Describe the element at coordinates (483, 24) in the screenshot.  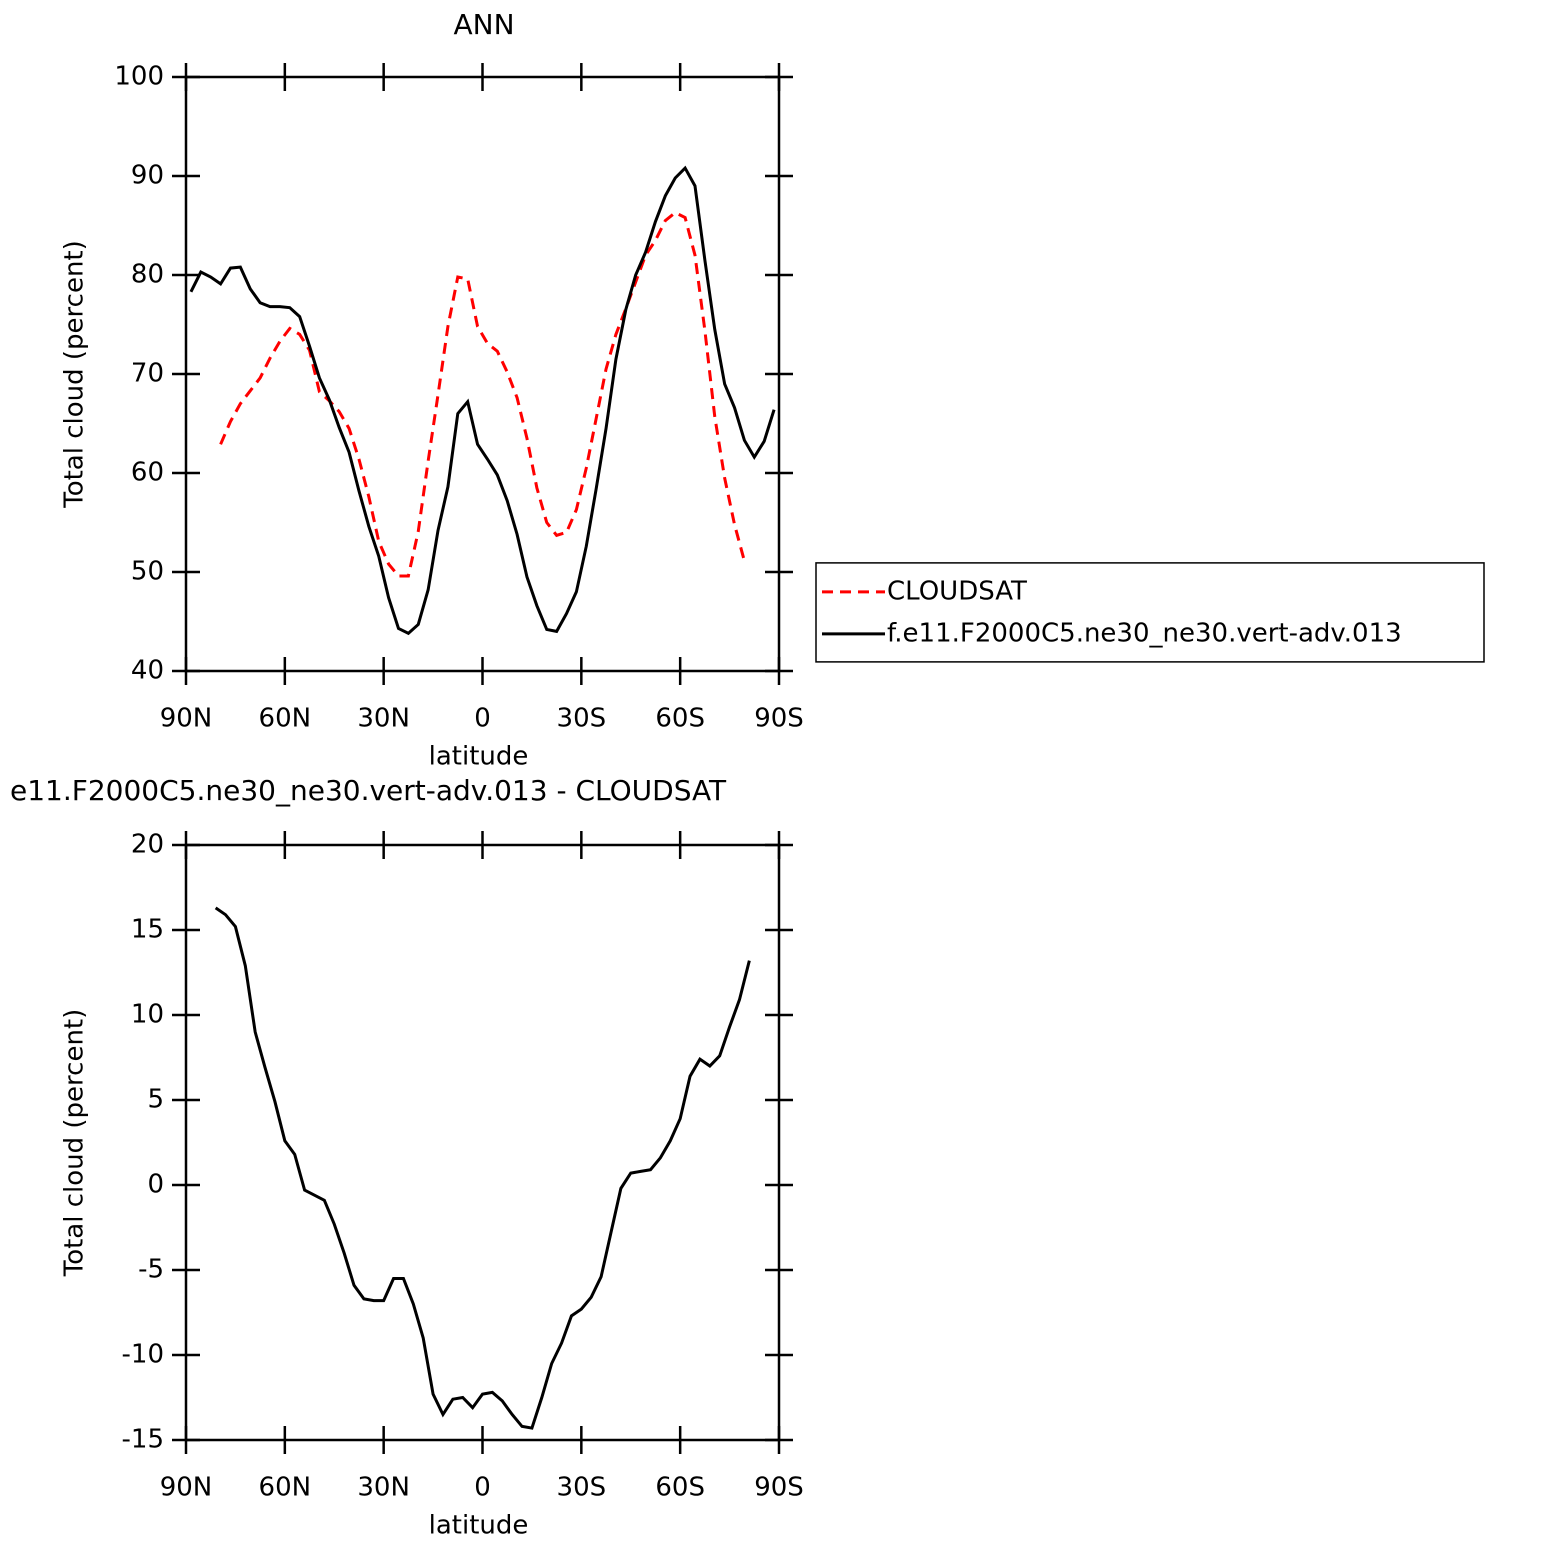
I see `chart-title: ANN` at that location.